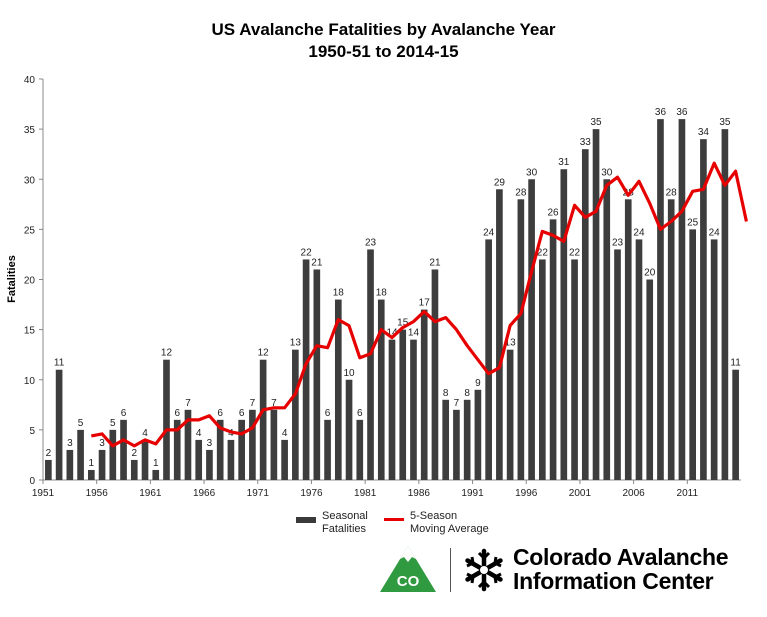 The image size is (767, 617). I want to click on x-tick-label: 1981, so click(365, 493).